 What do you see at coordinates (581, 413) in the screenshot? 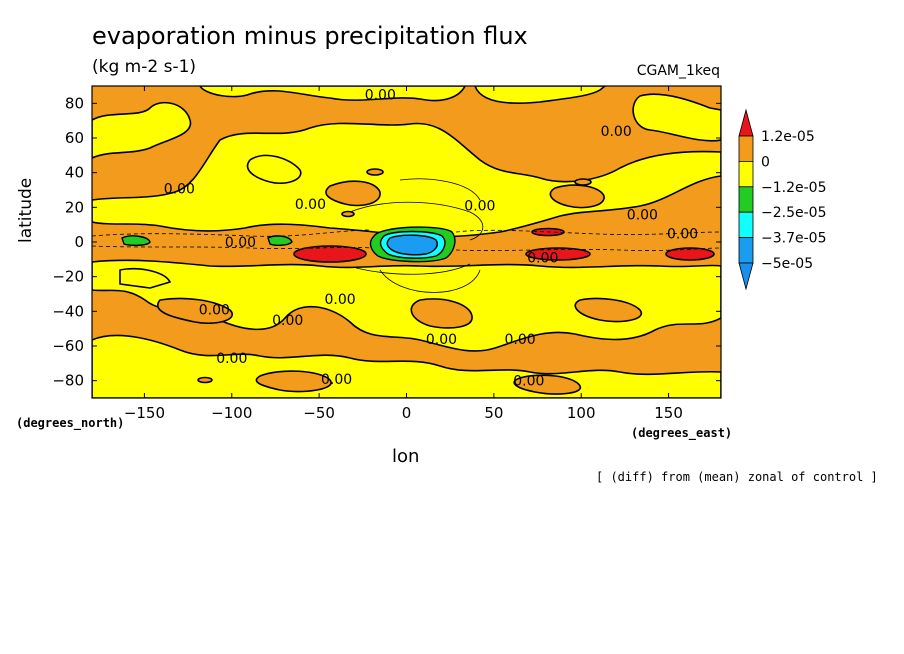
I see `x-tick-label: 100` at bounding box center [581, 413].